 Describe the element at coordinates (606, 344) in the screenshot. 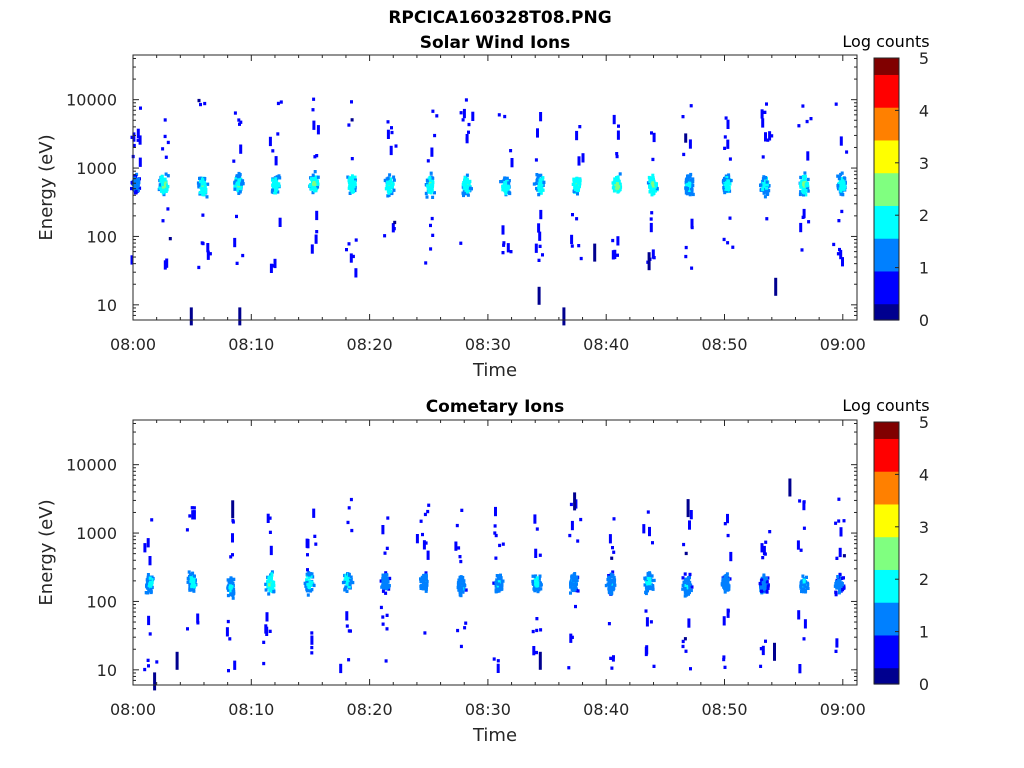

I see `x-tick-label: 08:40` at that location.